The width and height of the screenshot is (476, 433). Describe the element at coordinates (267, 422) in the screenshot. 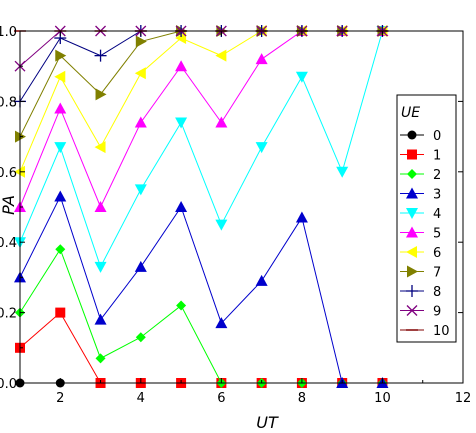

I see `x-axis-title: UT` at that location.